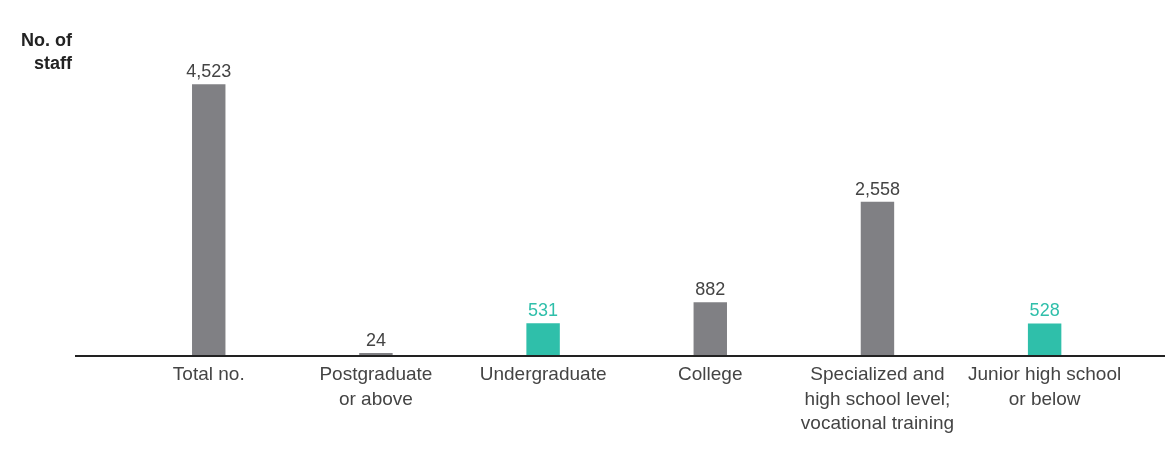 This screenshot has height=464, width=1165. I want to click on x-tick-label: Undergraduate, so click(543, 373).